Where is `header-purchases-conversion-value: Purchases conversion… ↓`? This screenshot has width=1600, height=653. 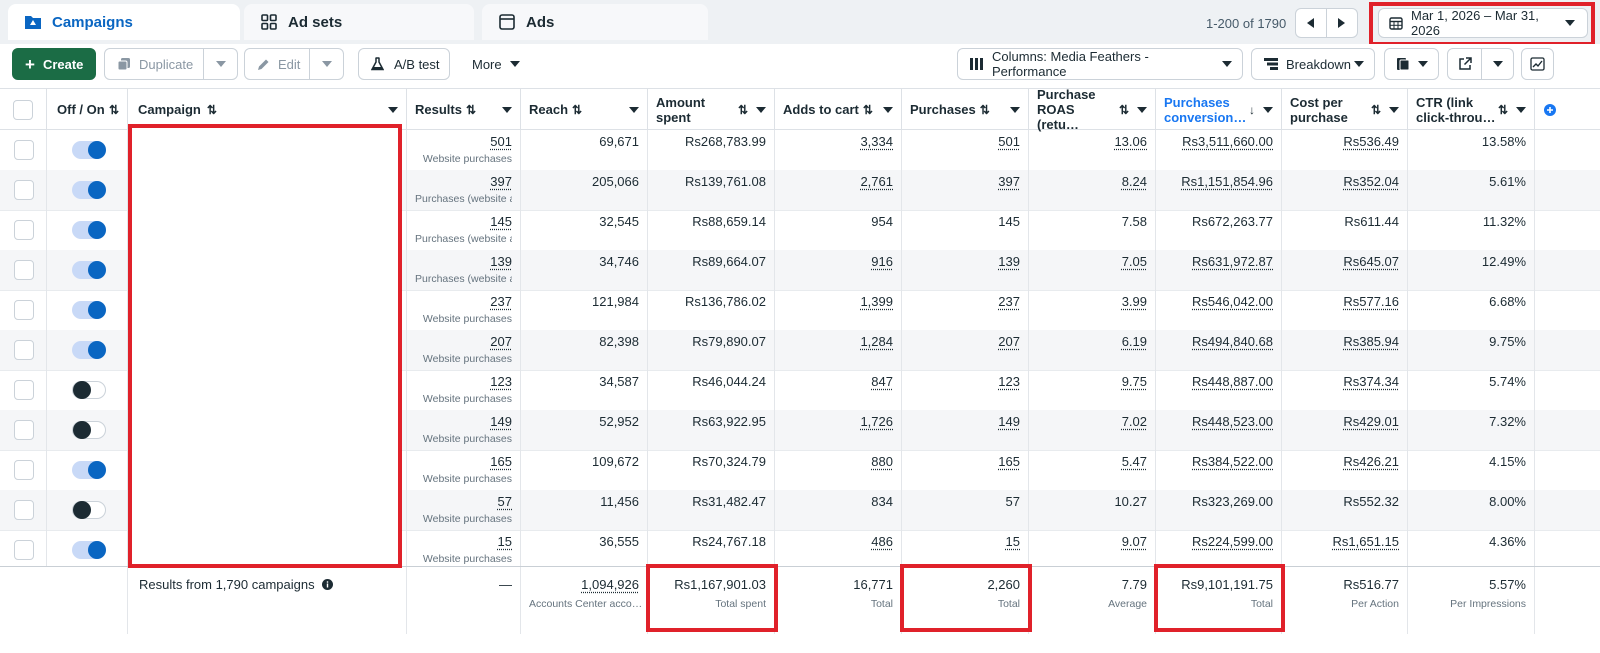
header-purchases-conversion-value: Purchases conversion… ↓ is located at coordinates (1219, 109).